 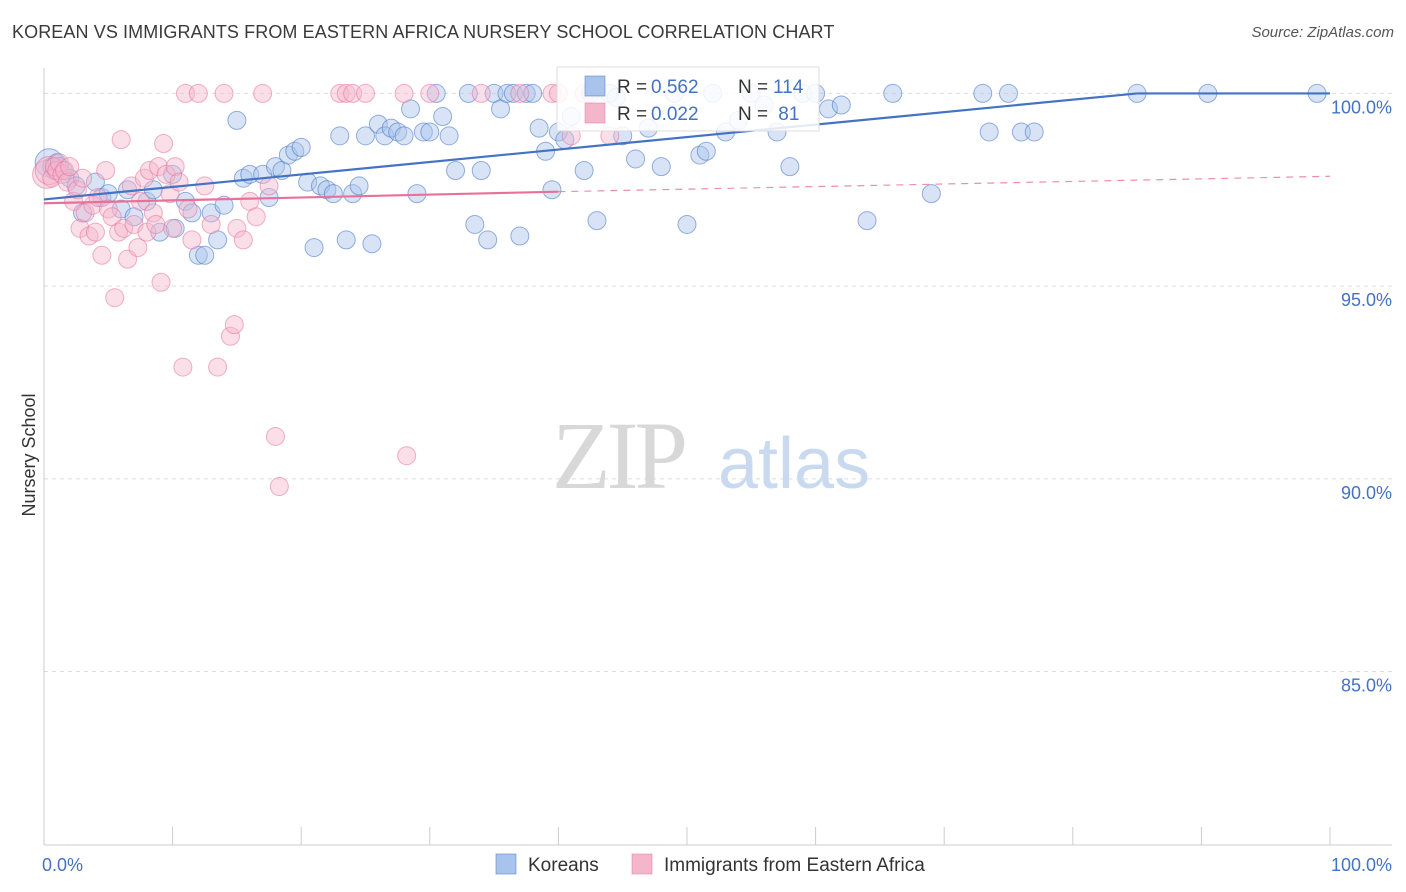 I want to click on legend-swatch-koreans, so click(x=506, y=864).